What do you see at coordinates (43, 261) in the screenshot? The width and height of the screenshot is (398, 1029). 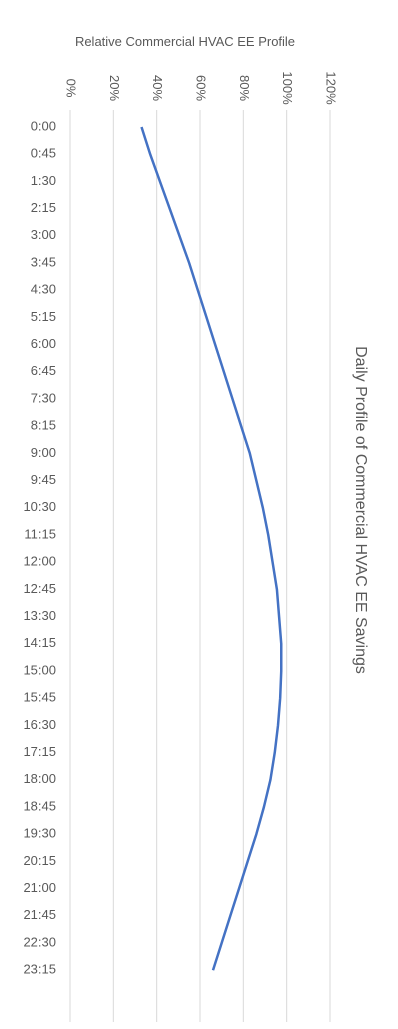 I see `x-tick-label: 3:45` at bounding box center [43, 261].